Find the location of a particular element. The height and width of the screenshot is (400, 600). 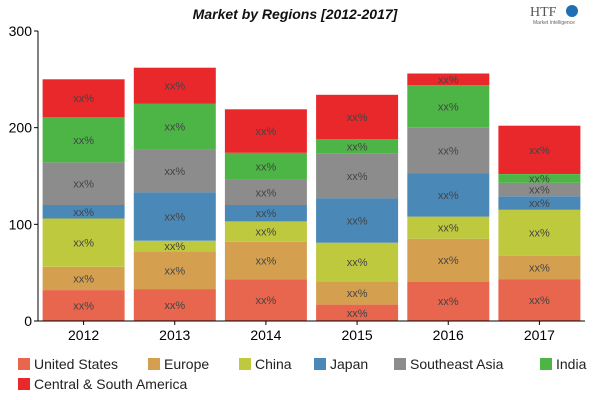

legend-item: Central & South America is located at coordinates (103, 384).